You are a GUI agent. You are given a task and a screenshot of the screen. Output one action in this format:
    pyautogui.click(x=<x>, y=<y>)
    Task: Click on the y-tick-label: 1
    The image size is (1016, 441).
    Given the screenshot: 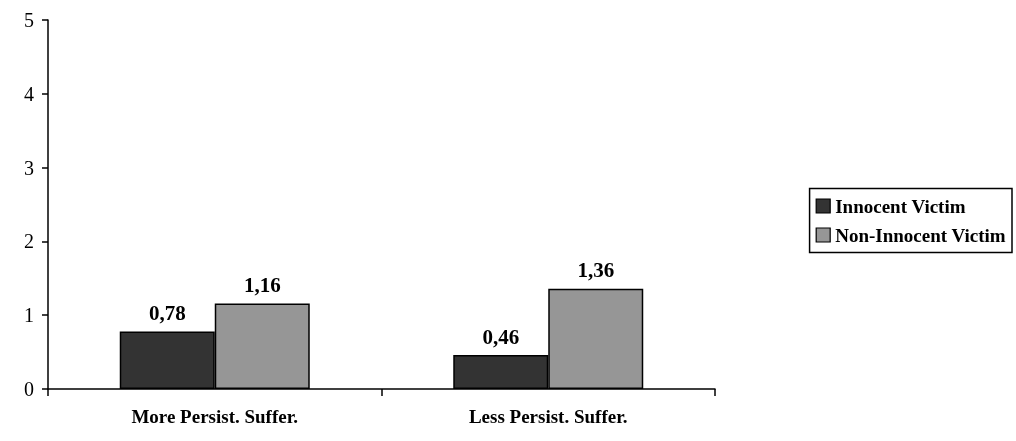 What is the action you would take?
    pyautogui.click(x=29, y=315)
    